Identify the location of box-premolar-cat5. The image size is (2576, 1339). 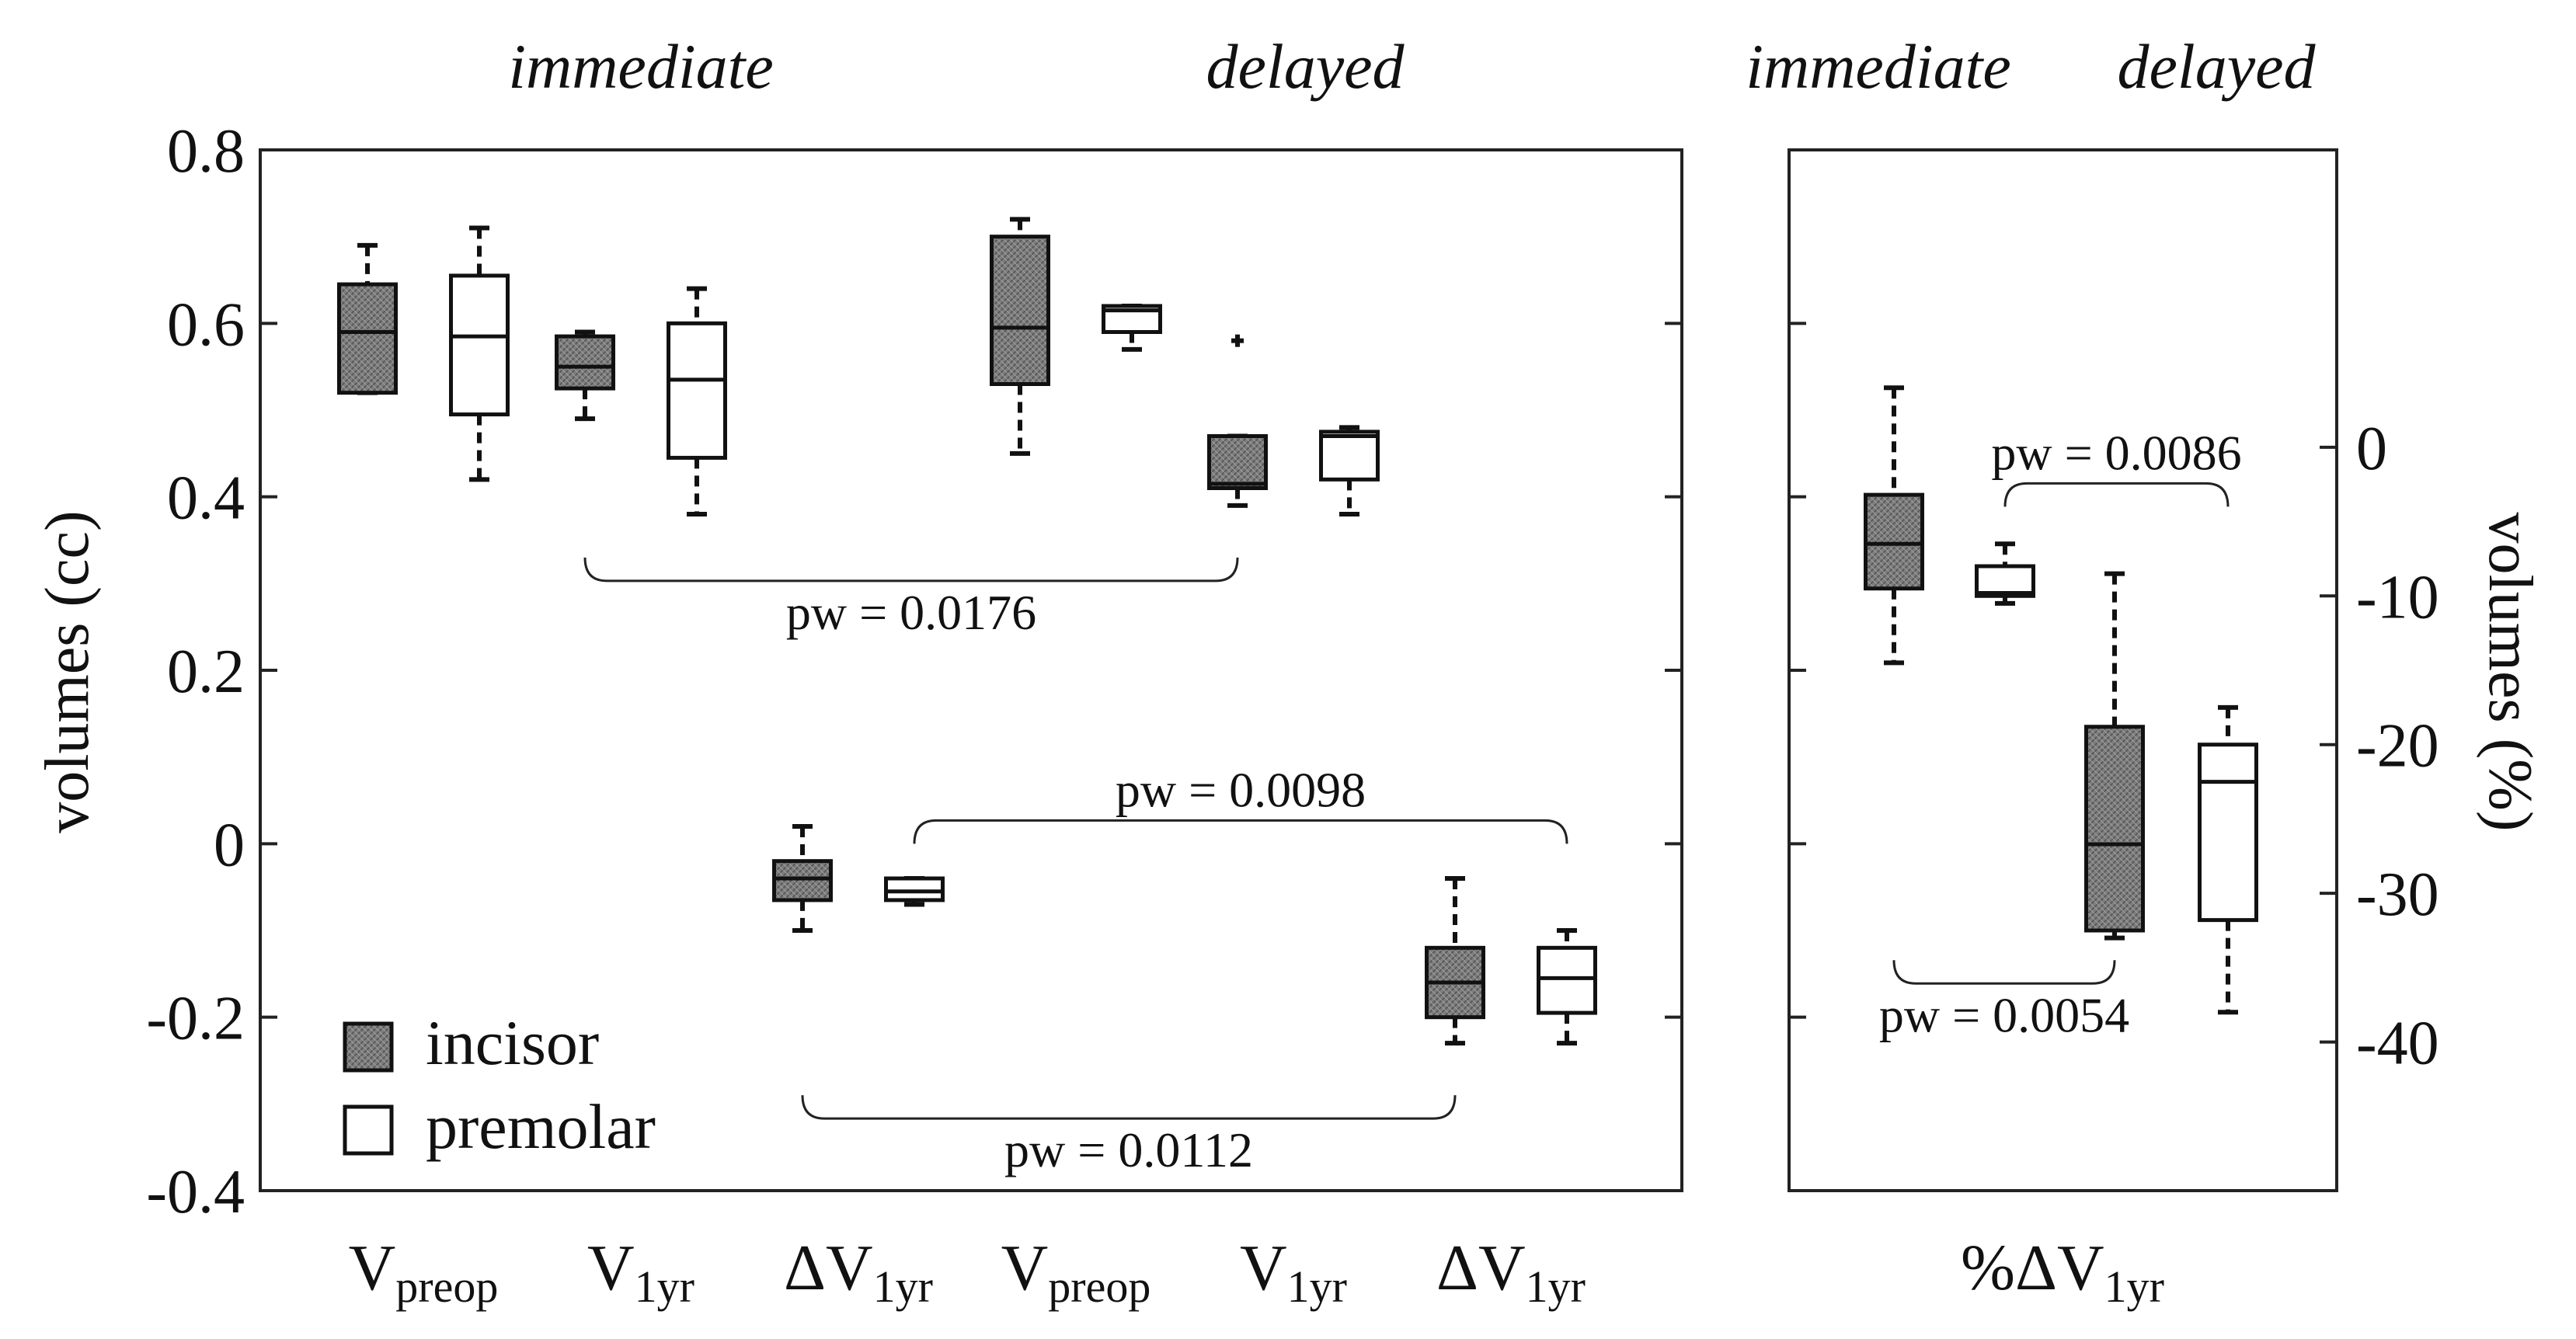
(1567, 987).